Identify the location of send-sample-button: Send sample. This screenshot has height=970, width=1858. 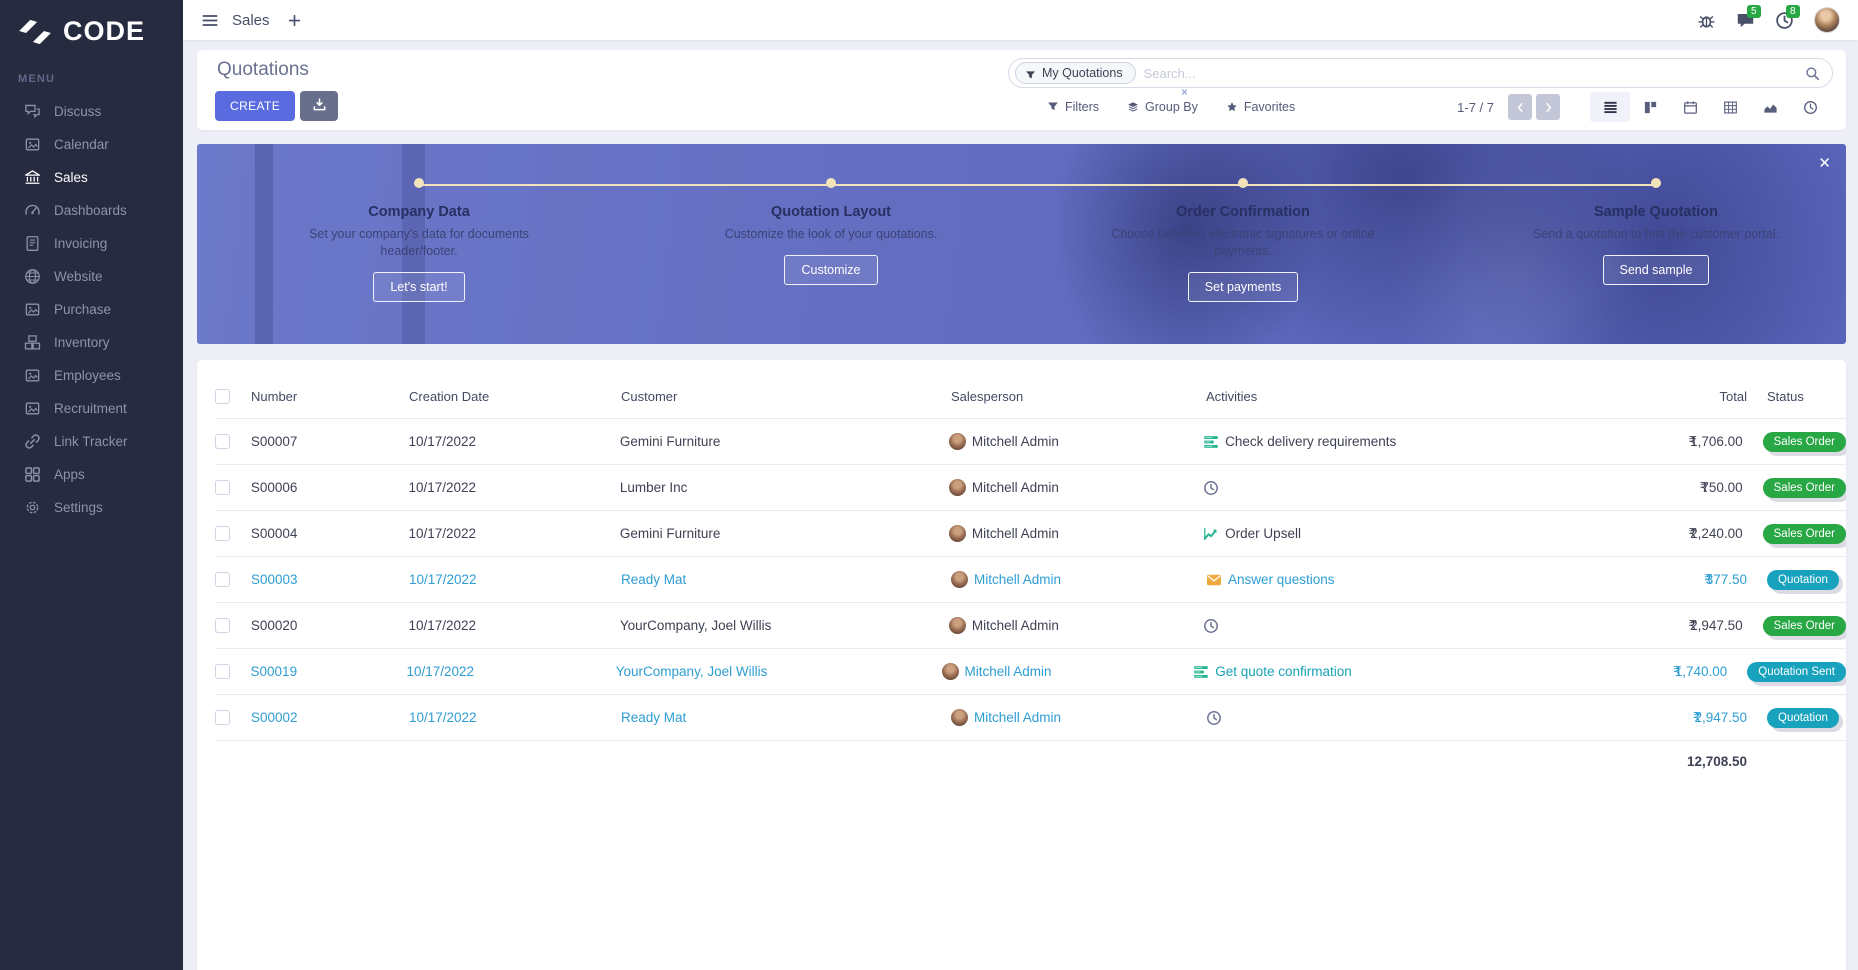
(1656, 269).